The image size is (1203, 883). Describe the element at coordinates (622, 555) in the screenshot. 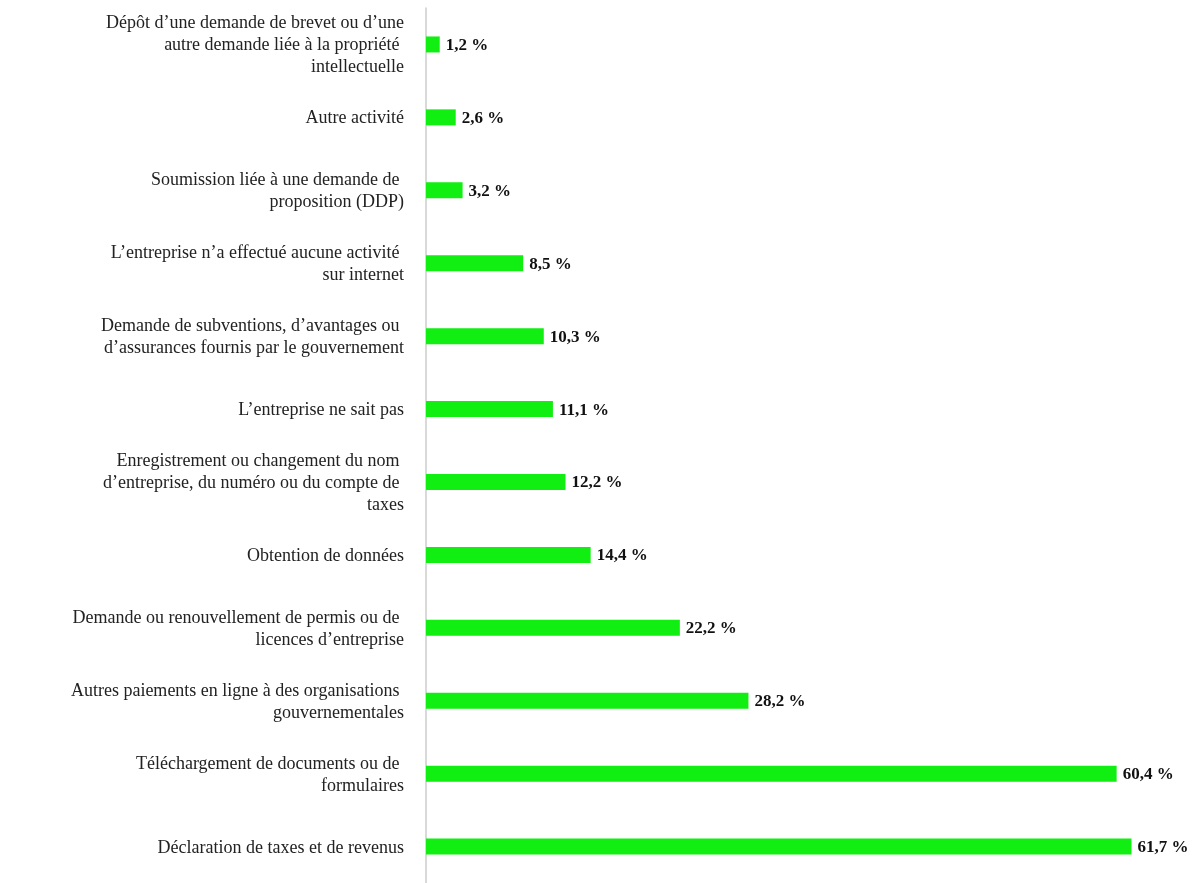

I see `data-label: 14,4 %` at that location.